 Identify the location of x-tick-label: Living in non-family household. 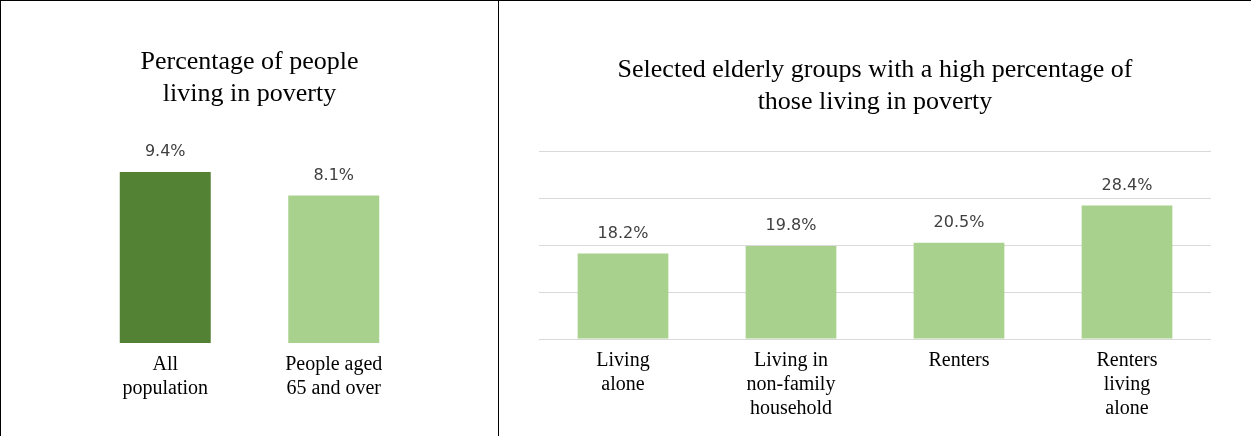
(791, 383).